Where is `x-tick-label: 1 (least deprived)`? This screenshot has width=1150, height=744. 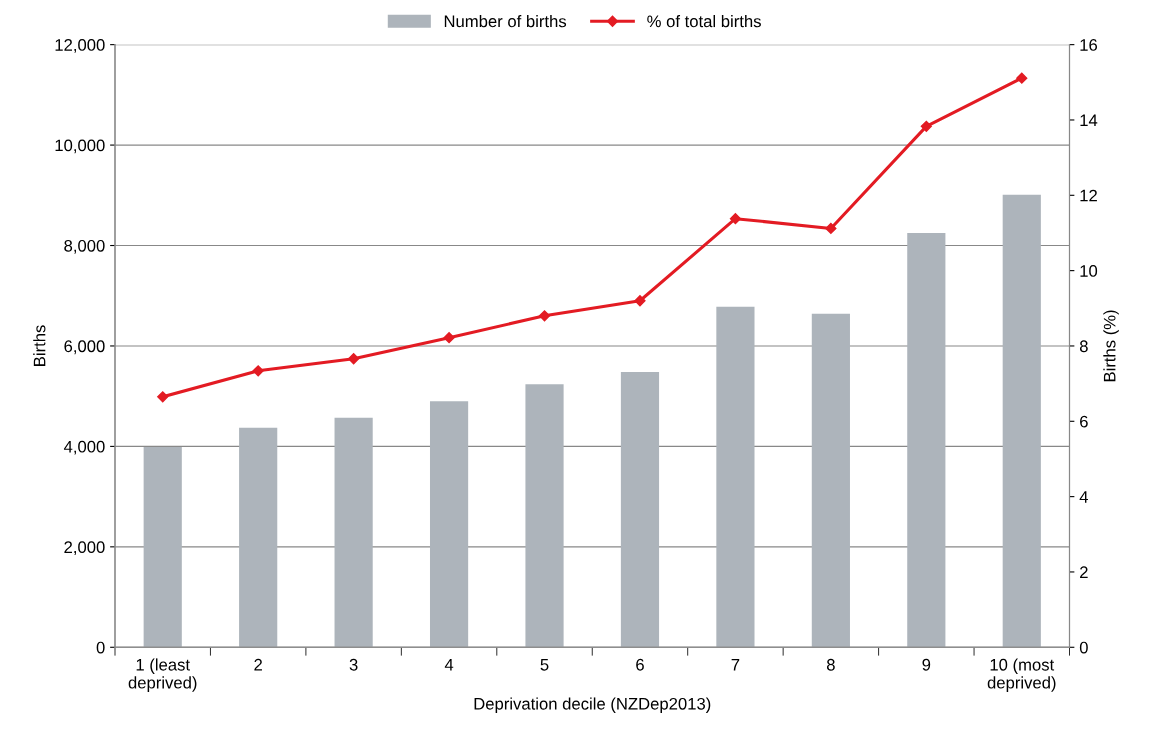
x-tick-label: 1 (least deprived) is located at coordinates (162, 675).